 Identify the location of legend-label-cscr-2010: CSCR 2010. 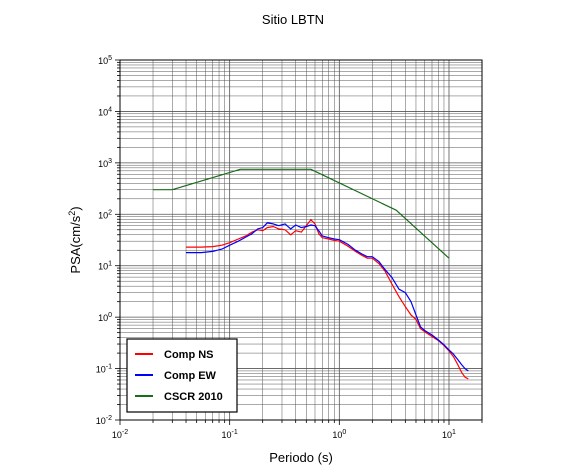
(193, 397).